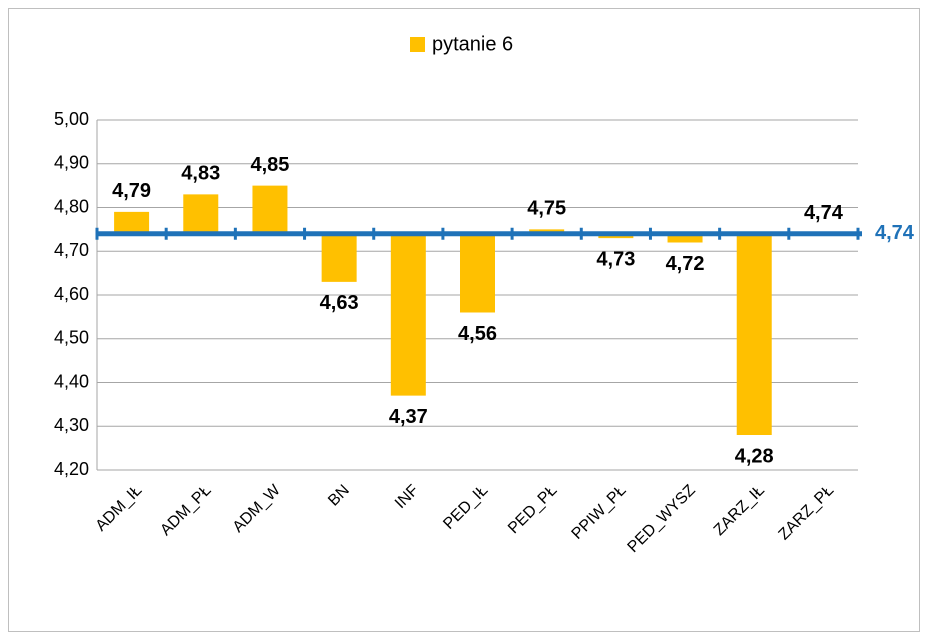  What do you see at coordinates (754, 456) in the screenshot?
I see `data-label: 4,28` at bounding box center [754, 456].